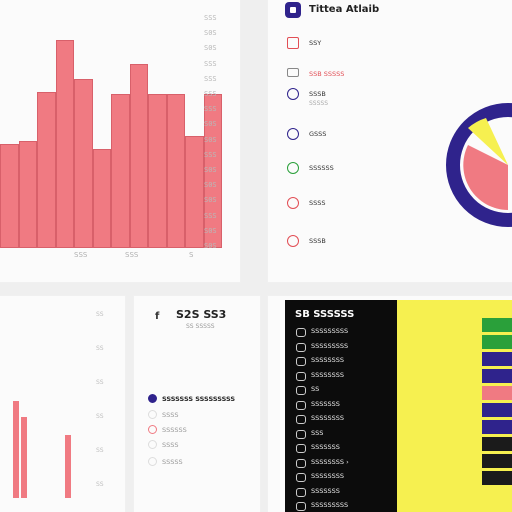  I want to click on list-item-label: SSSSSS, so click(321, 168).